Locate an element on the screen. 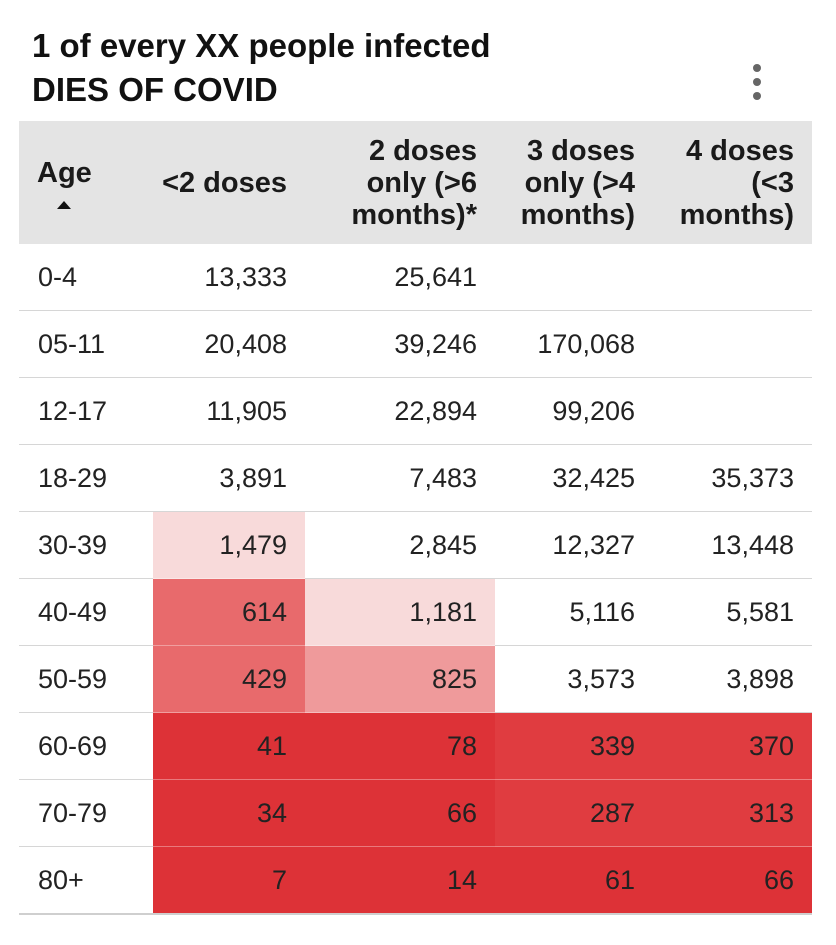  value-cell: 429 is located at coordinates (229, 679).